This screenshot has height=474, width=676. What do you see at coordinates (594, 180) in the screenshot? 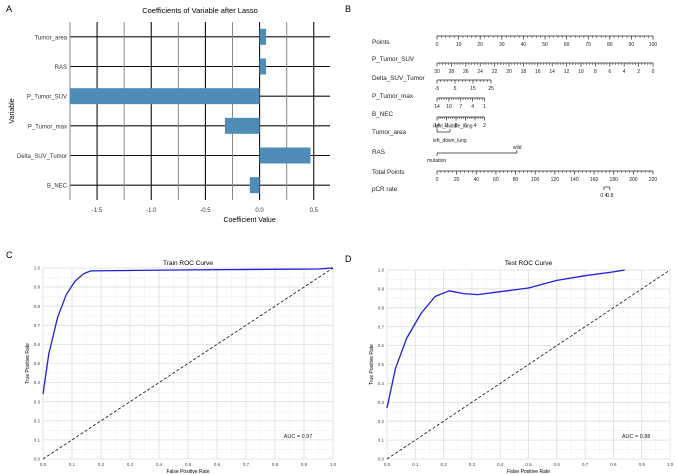
I see `tick-label: 160` at bounding box center [594, 180].